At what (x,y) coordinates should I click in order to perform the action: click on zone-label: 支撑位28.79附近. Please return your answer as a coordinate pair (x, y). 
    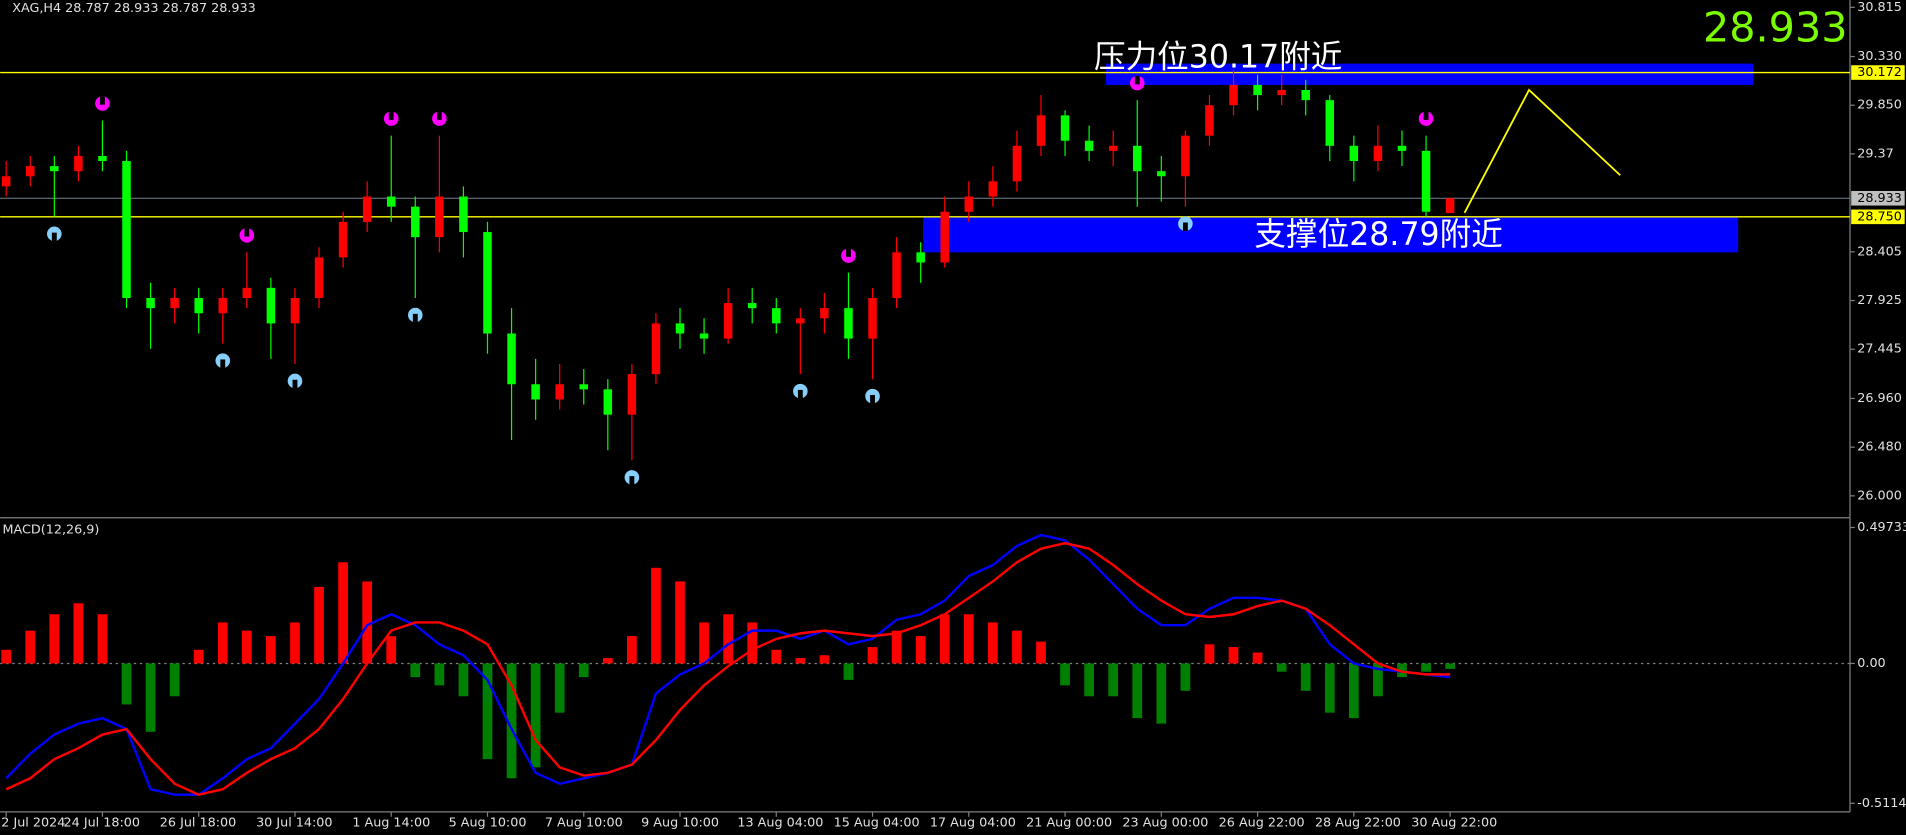
    Looking at the image, I should click on (1378, 235).